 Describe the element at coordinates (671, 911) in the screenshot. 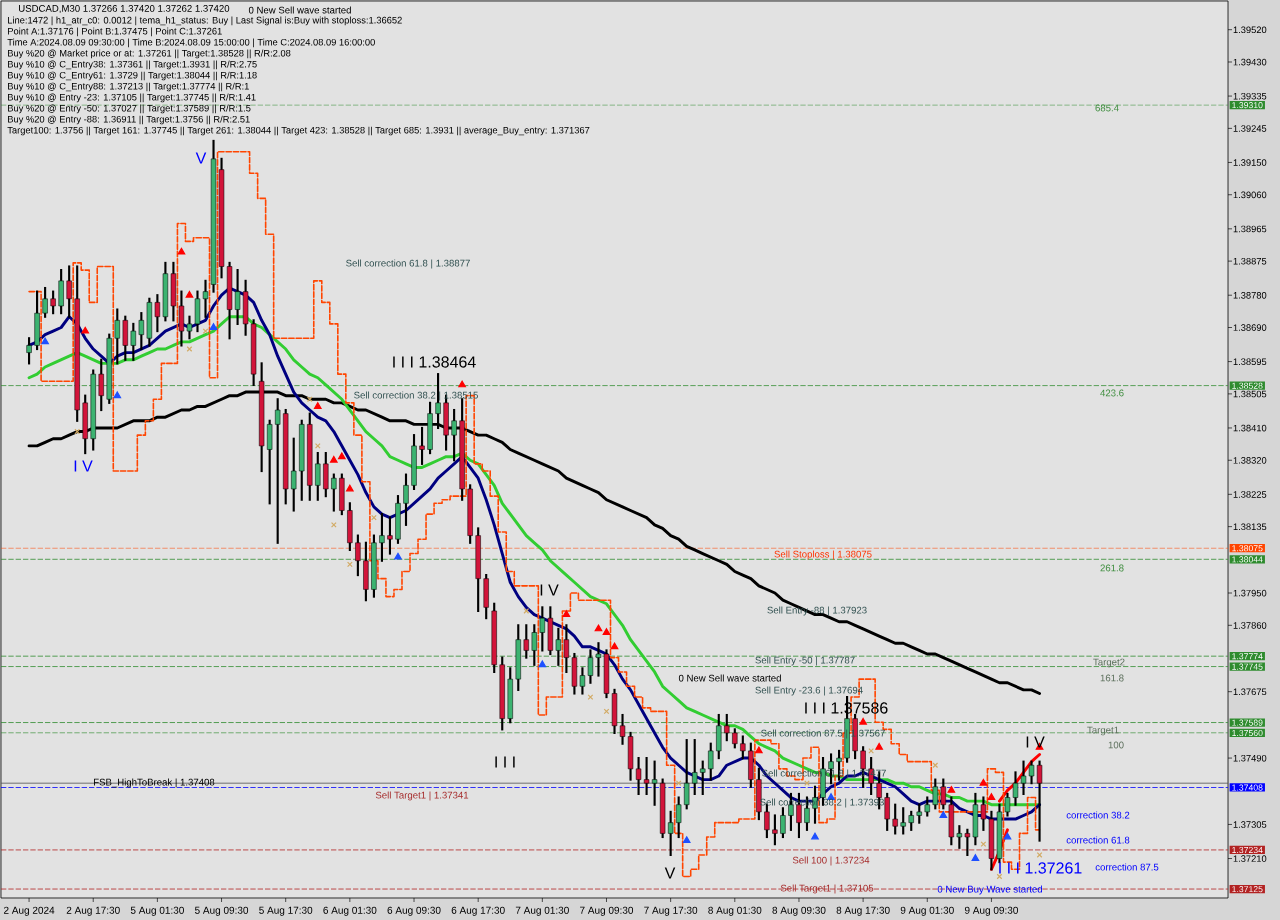

I see `x-tick-label: 7 Aug 17:30` at that location.